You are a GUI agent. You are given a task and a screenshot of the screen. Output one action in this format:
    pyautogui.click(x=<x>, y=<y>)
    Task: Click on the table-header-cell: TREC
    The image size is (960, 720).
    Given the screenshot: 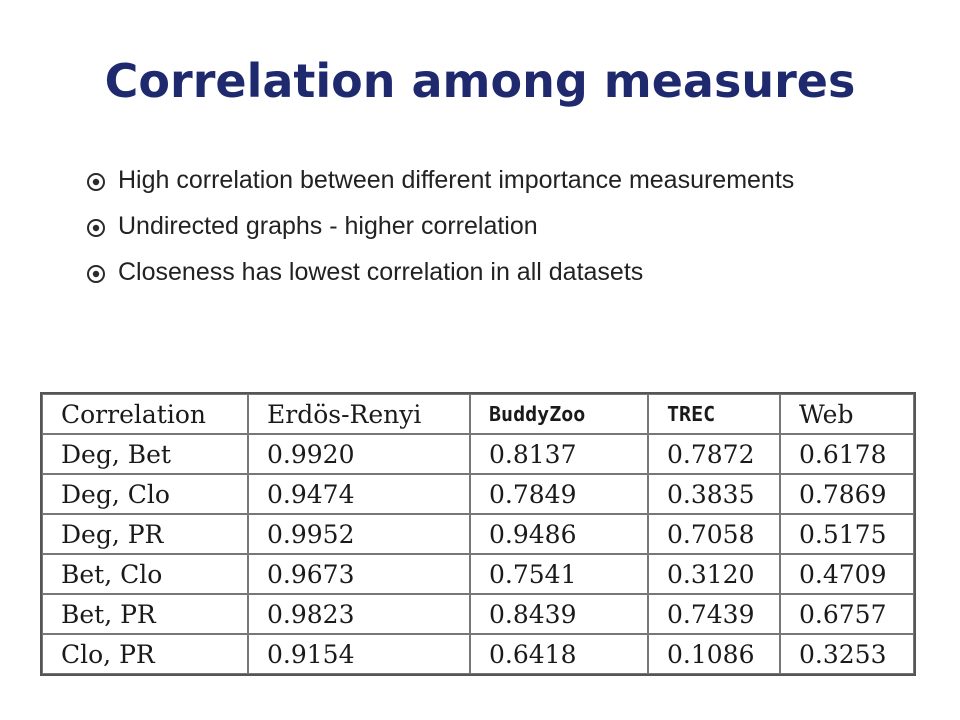 What is the action you would take?
    pyautogui.click(x=714, y=414)
    